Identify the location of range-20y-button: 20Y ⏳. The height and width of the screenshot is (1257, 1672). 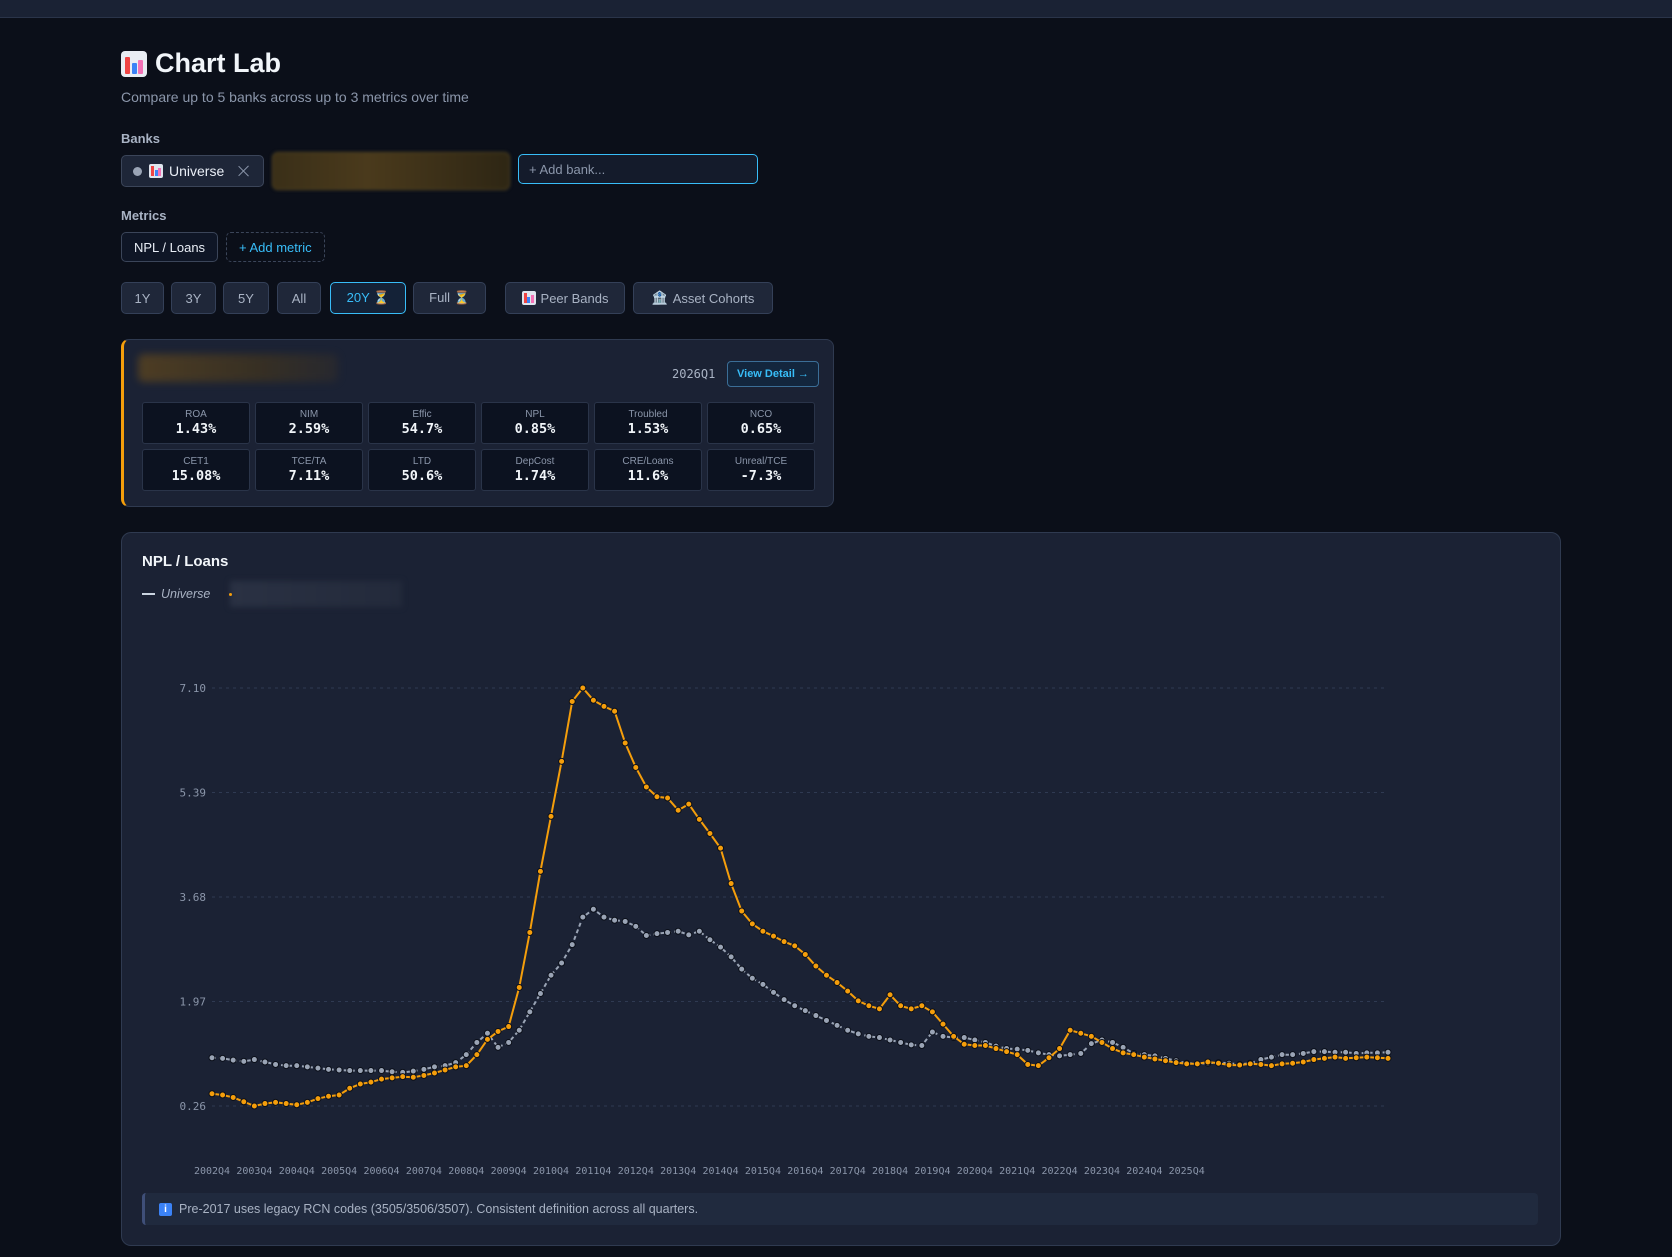
(368, 298).